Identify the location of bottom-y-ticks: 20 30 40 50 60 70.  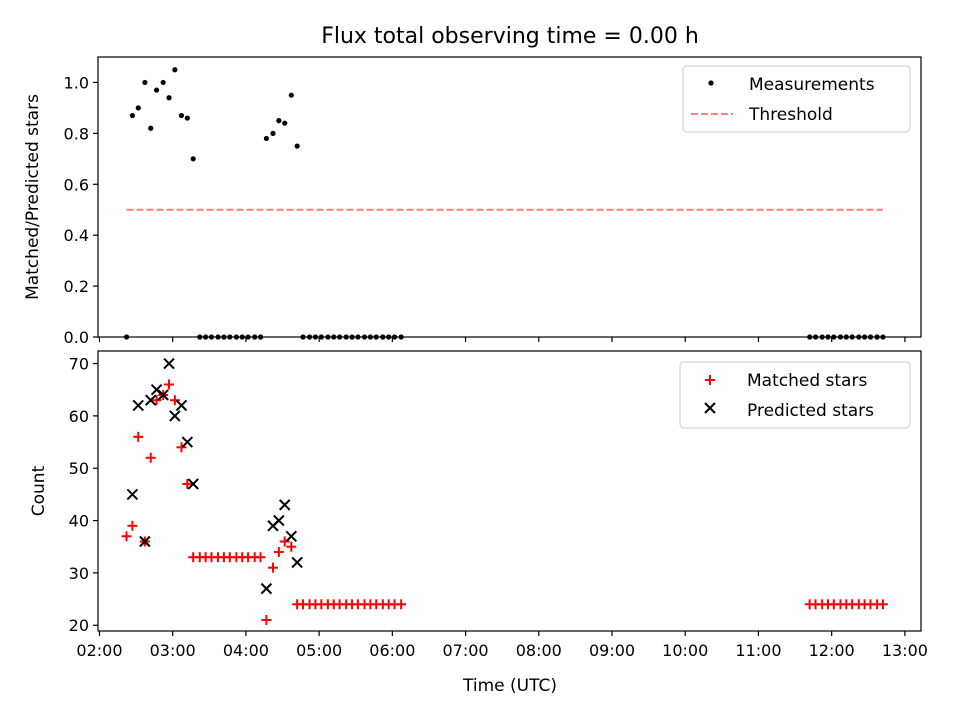
(83, 495).